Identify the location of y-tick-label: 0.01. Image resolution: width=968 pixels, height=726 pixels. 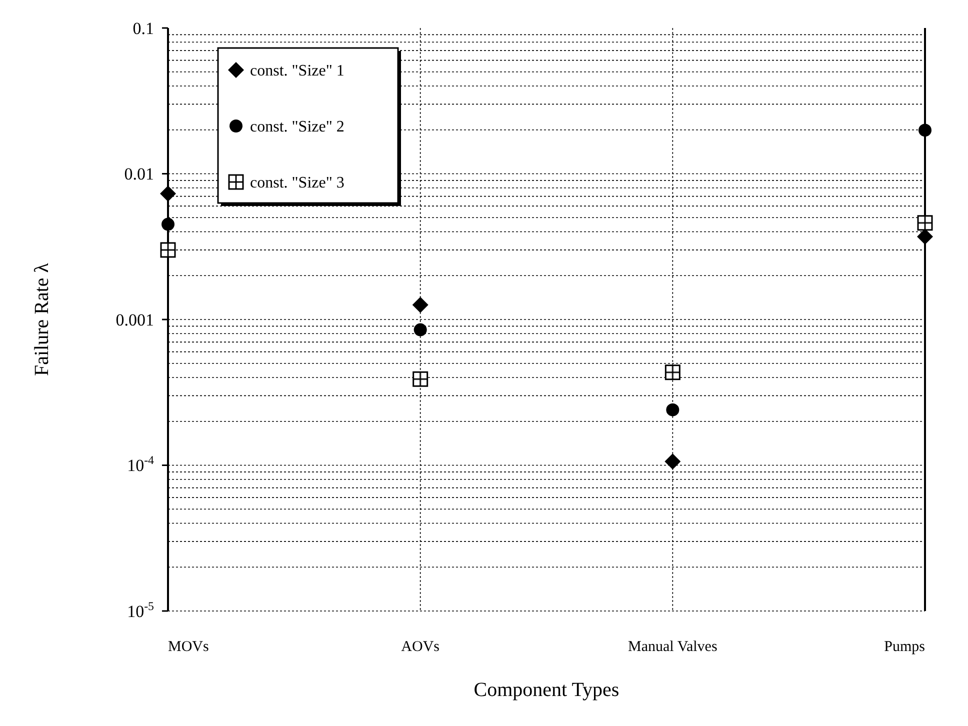
(139, 174).